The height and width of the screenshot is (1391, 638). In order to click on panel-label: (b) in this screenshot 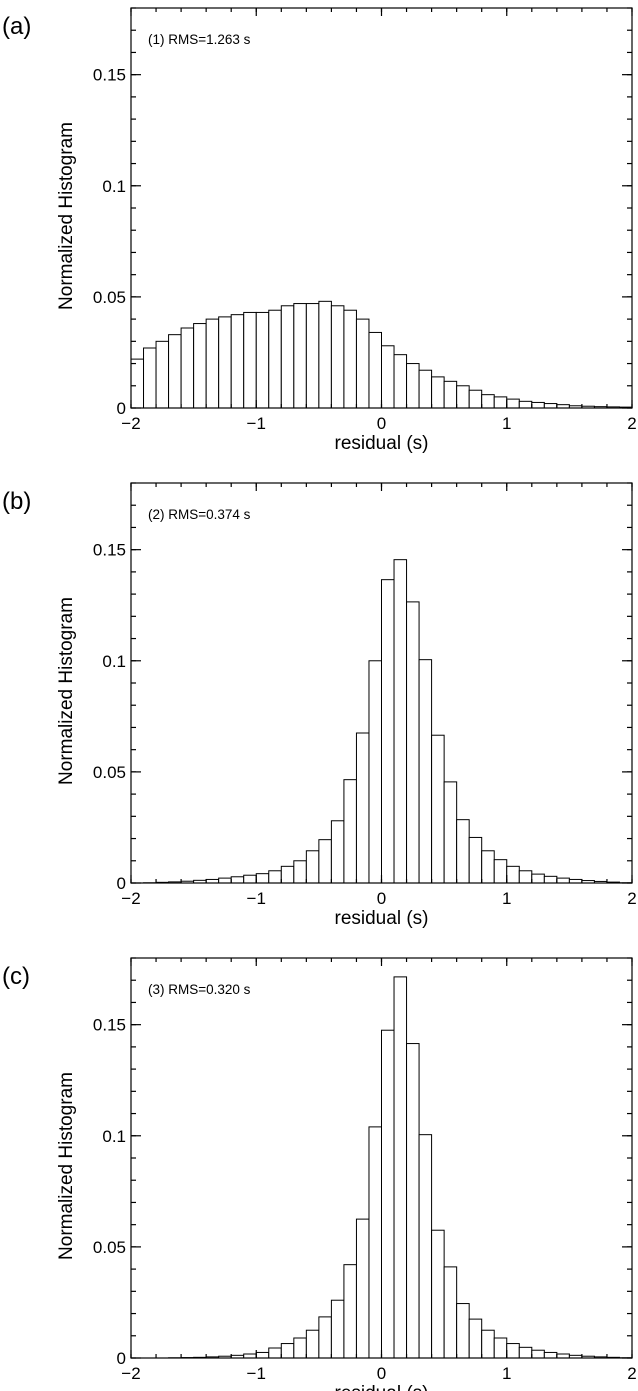, I will do `click(16, 501)`.